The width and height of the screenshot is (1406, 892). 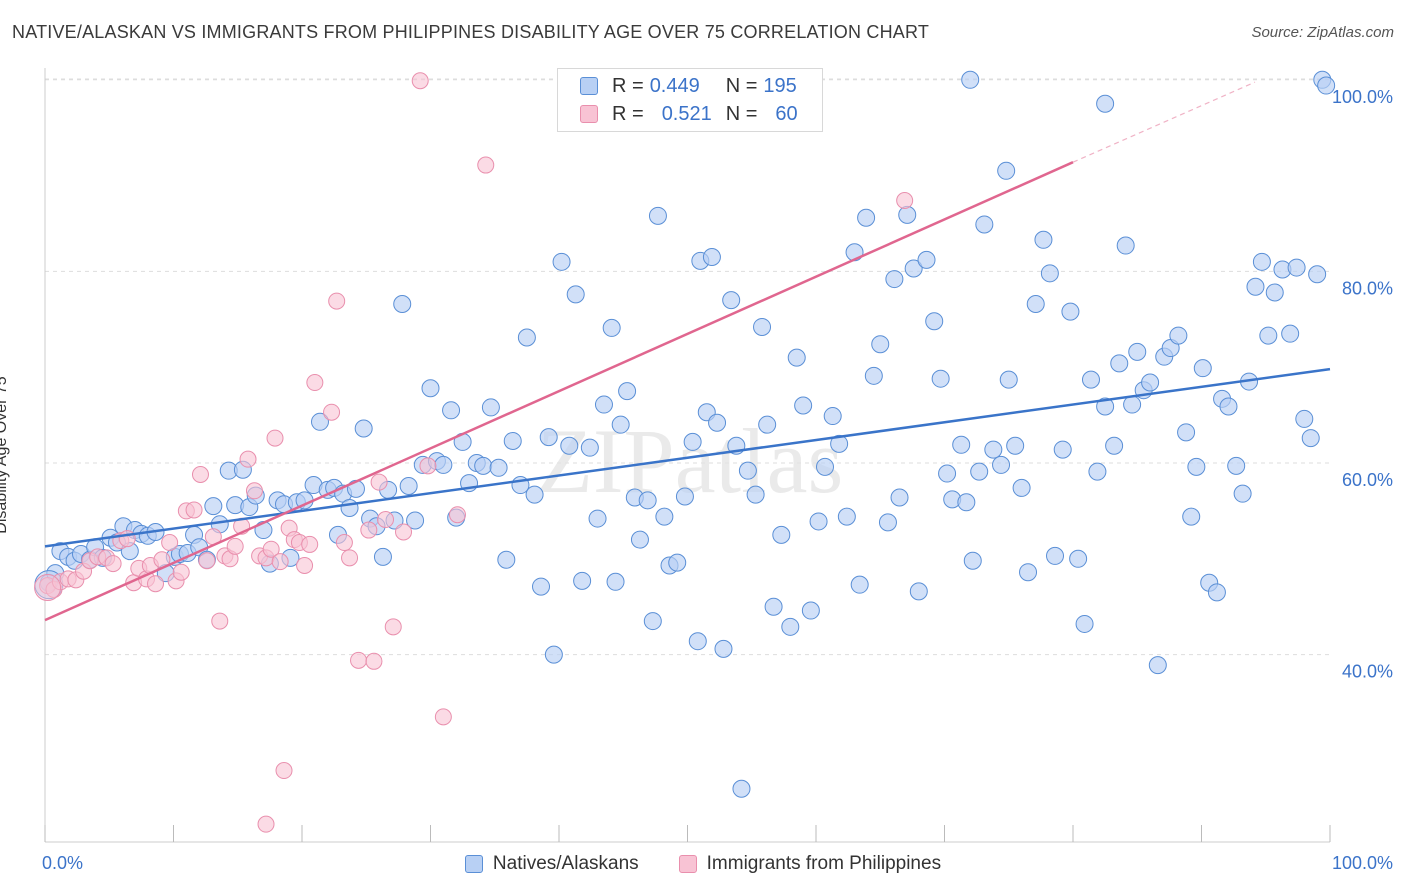 I want to click on x-tick-label: 100.0%, so click(x=1362, y=863).